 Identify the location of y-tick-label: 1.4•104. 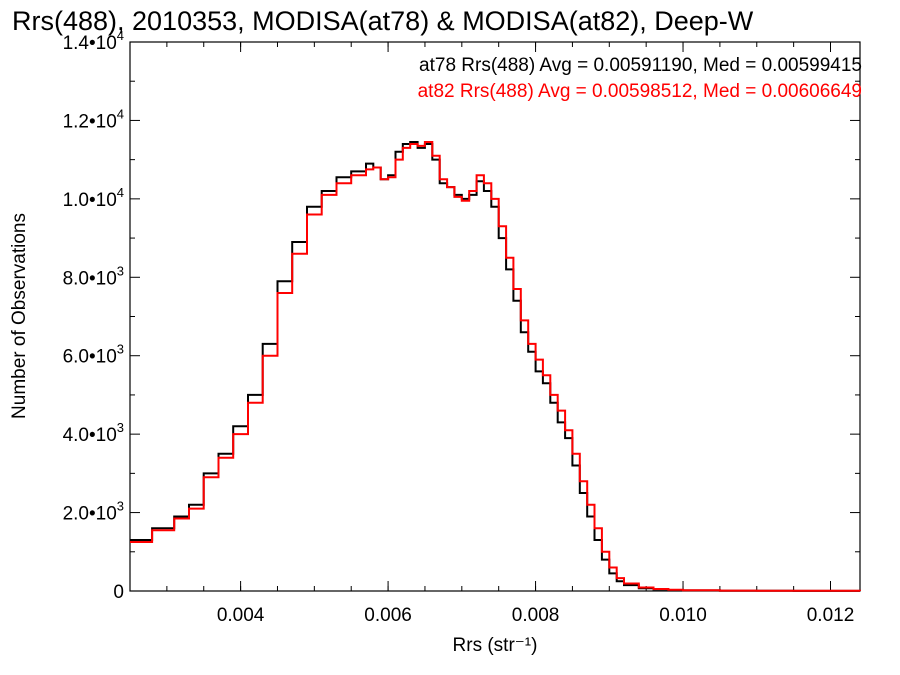
(93, 41).